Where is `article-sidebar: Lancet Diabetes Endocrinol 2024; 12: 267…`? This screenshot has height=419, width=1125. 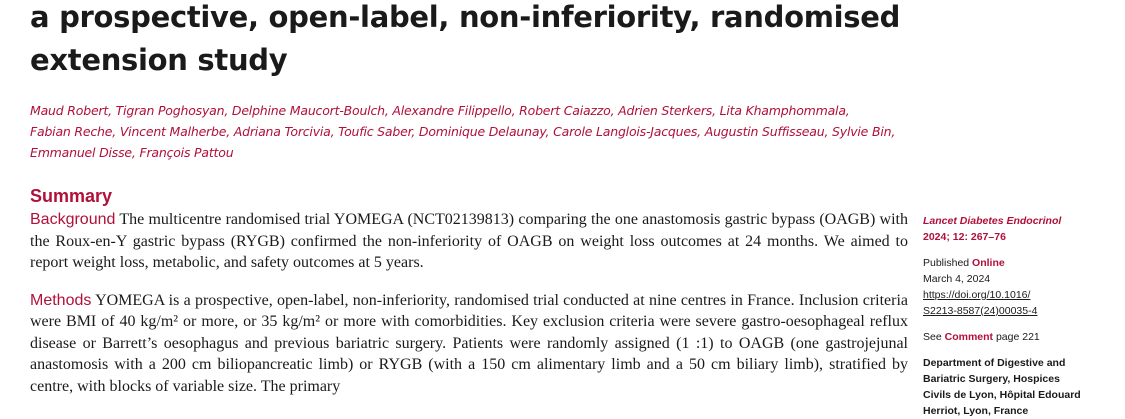 article-sidebar: Lancet Diabetes Endocrinol 2024; 12: 267… is located at coordinates (1018, 316).